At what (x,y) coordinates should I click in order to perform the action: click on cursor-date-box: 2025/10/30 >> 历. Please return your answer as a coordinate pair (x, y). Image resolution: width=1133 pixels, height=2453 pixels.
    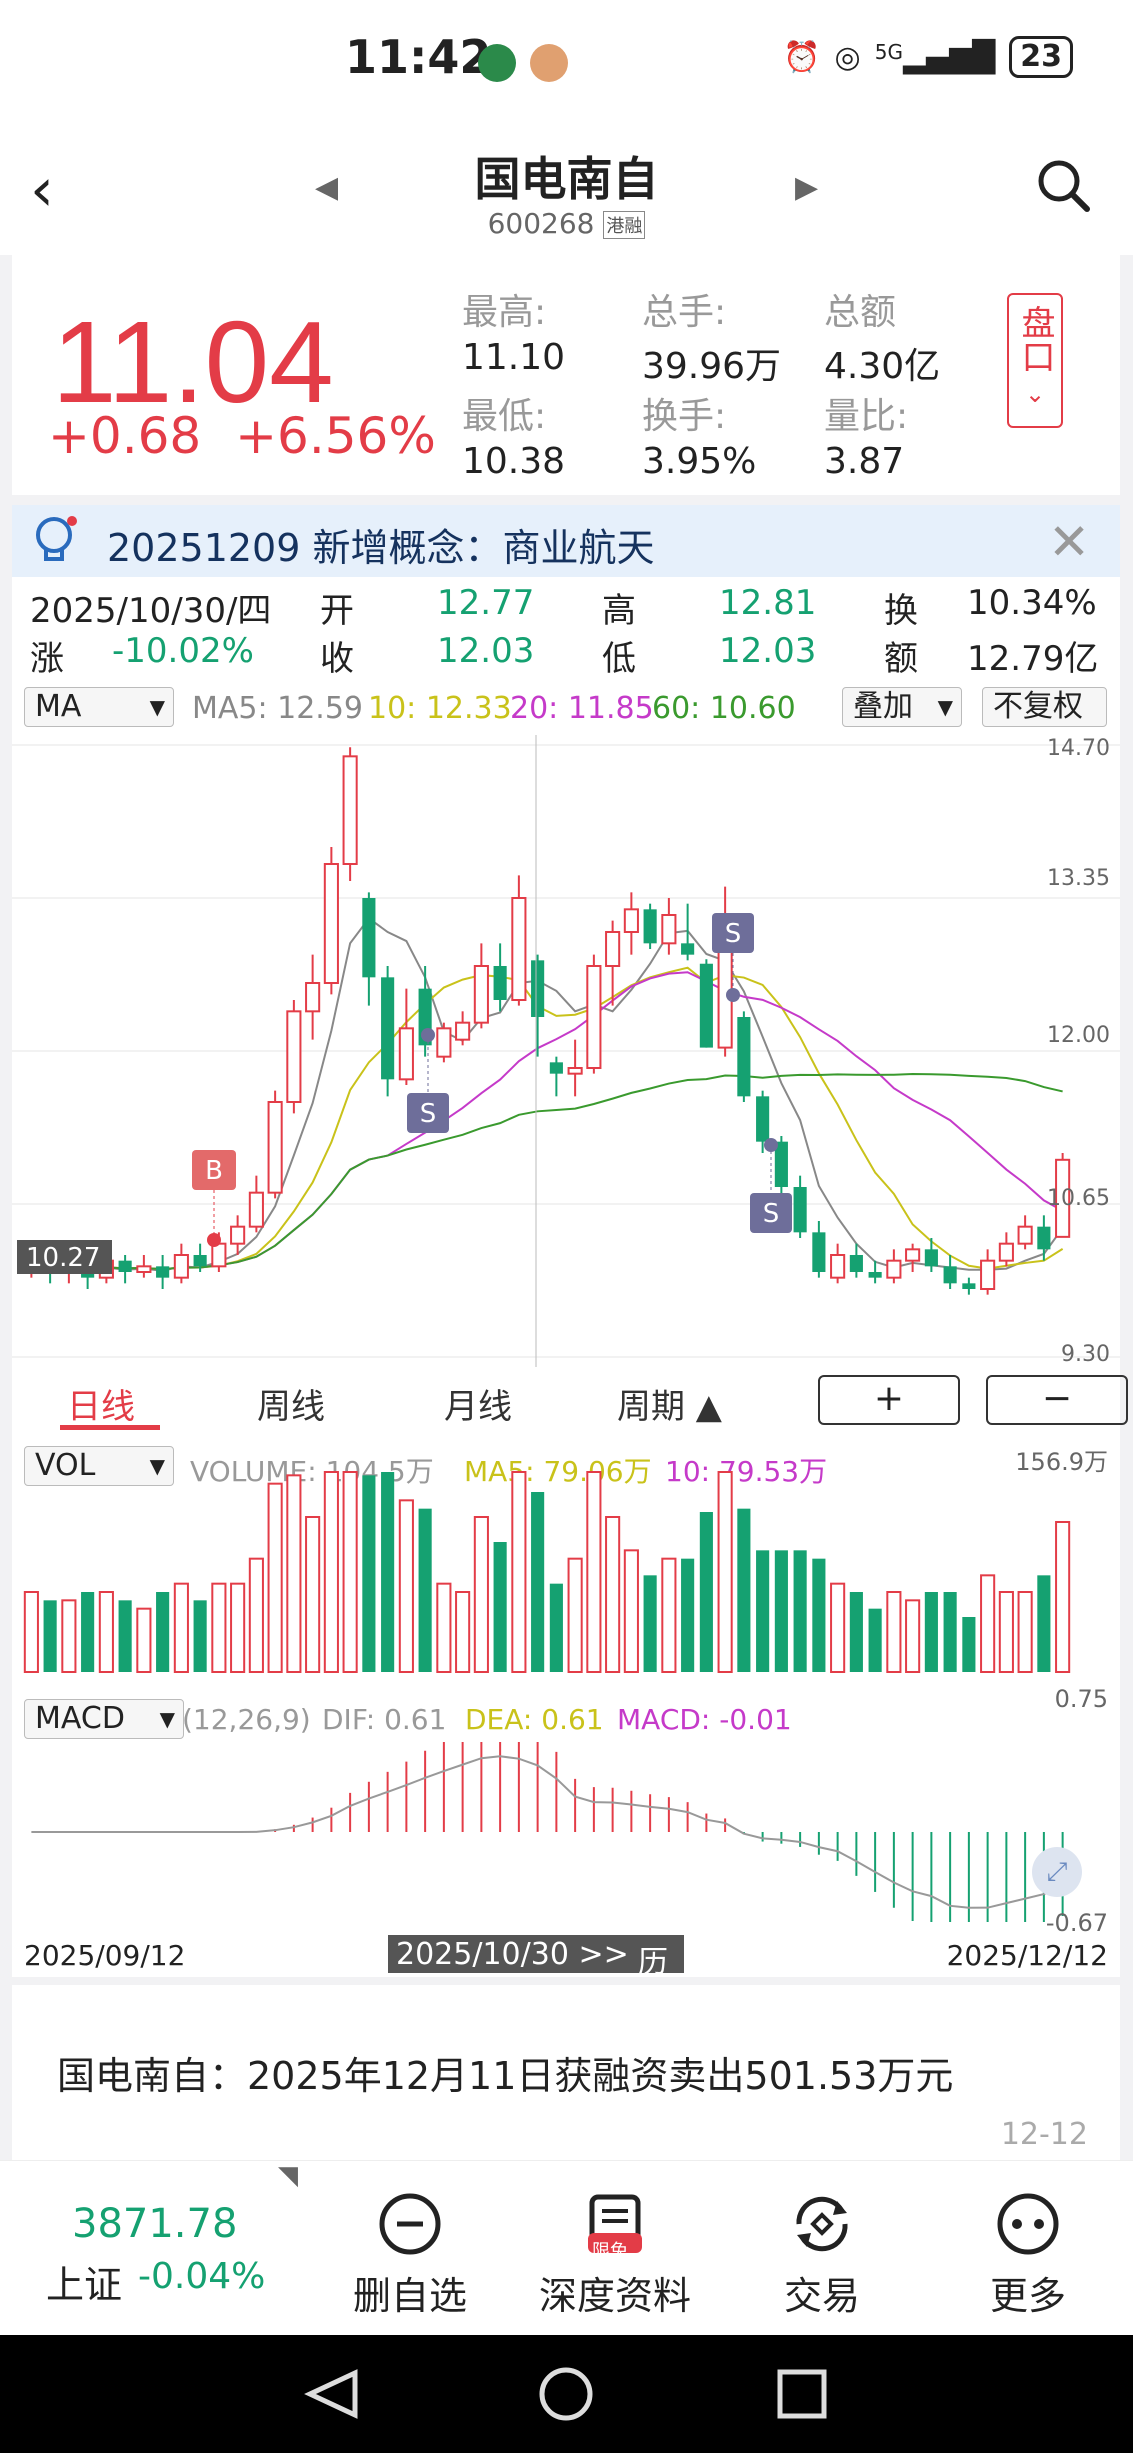
    Looking at the image, I should click on (536, 1957).